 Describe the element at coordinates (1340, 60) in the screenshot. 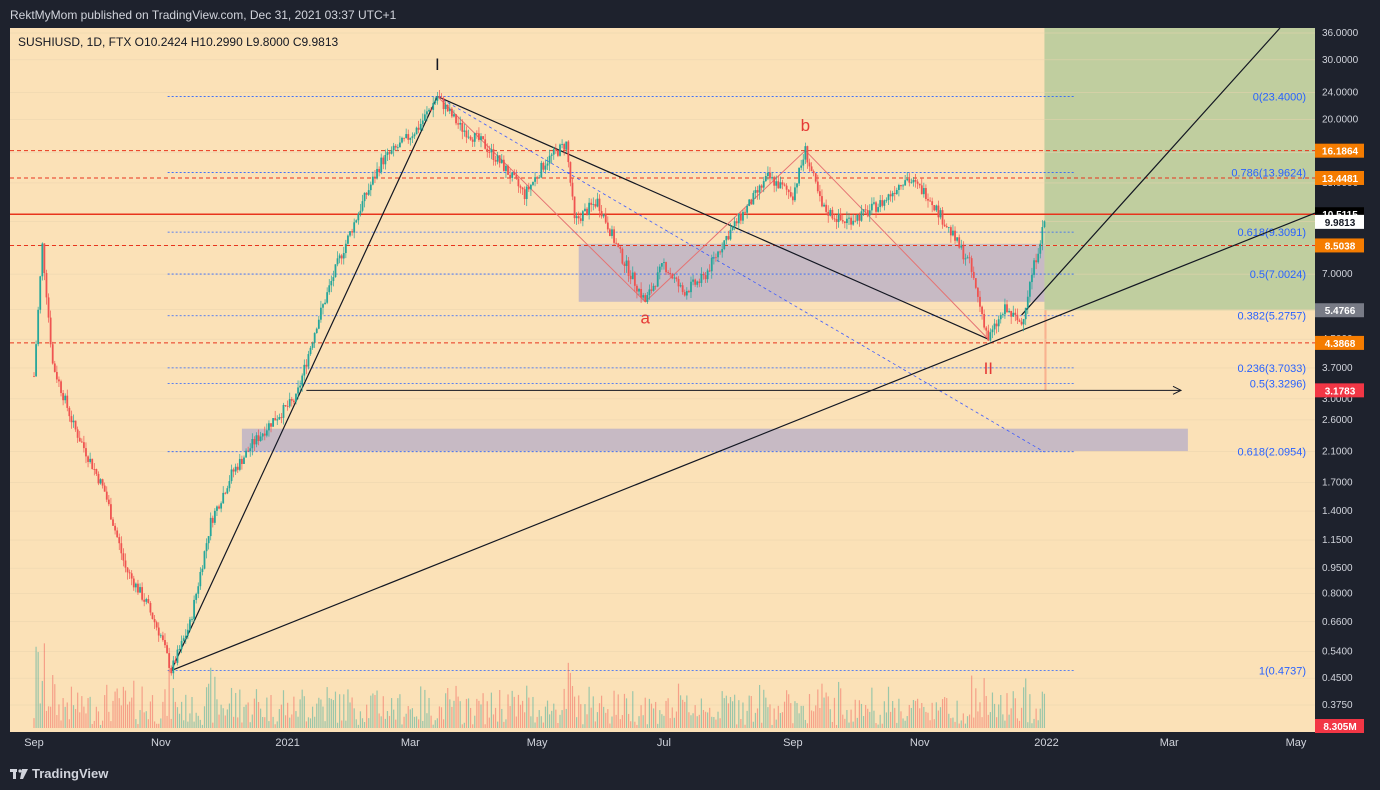

I see `y-tick-label: 30.0000` at that location.